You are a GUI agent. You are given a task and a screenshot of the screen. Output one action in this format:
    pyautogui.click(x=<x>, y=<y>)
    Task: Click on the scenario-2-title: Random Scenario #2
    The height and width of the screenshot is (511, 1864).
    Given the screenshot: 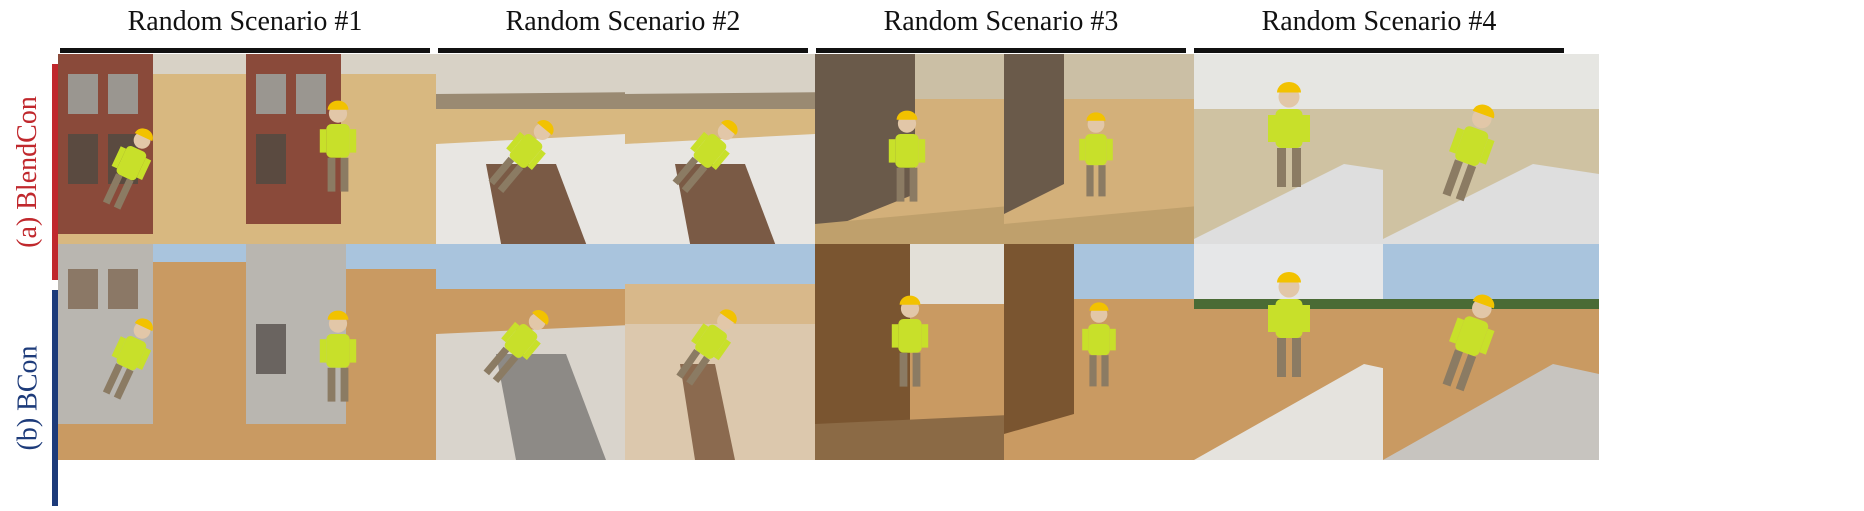 What is the action you would take?
    pyautogui.click(x=623, y=21)
    